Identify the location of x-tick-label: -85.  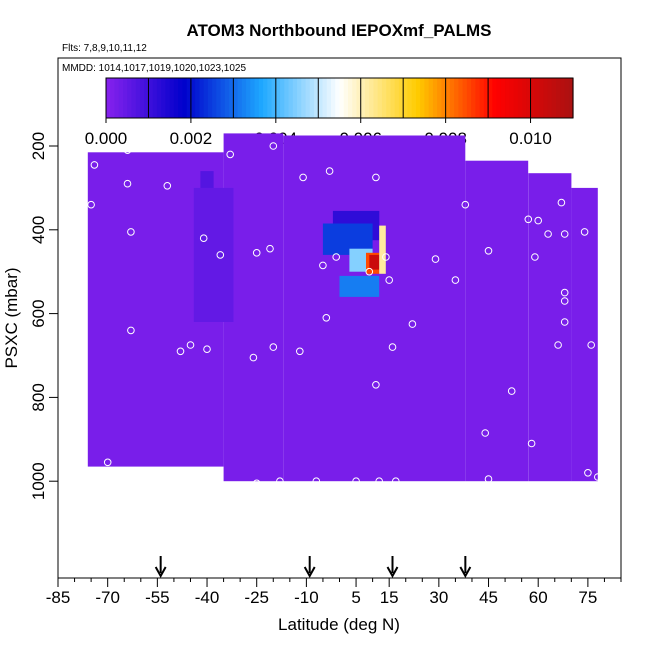
(58, 597).